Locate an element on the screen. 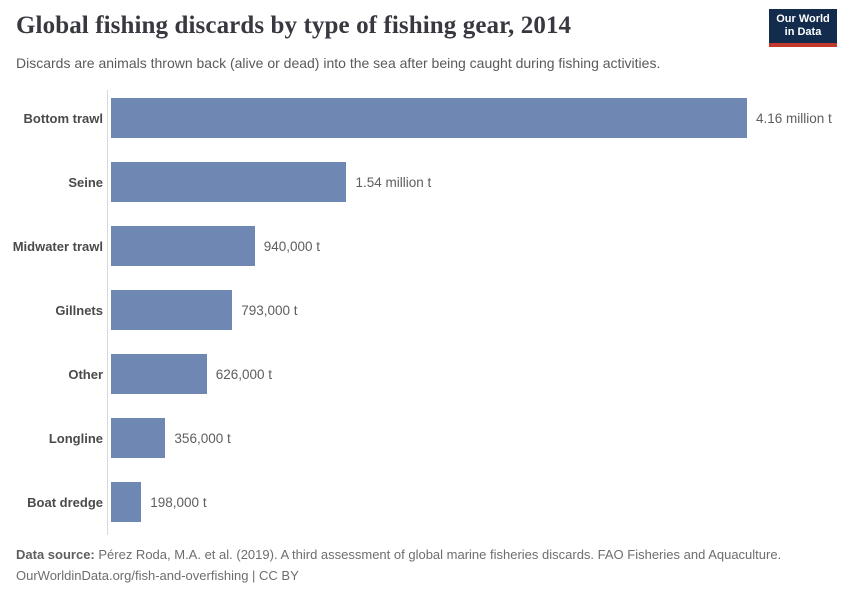 The height and width of the screenshot is (600, 850). bar-area: 626,000 t is located at coordinates (478, 374).